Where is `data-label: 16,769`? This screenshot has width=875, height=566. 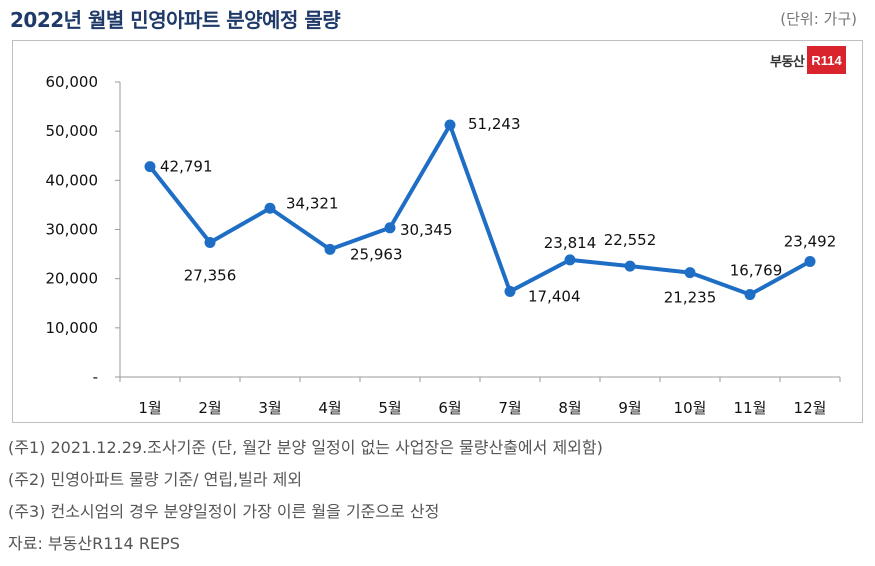 data-label: 16,769 is located at coordinates (756, 271).